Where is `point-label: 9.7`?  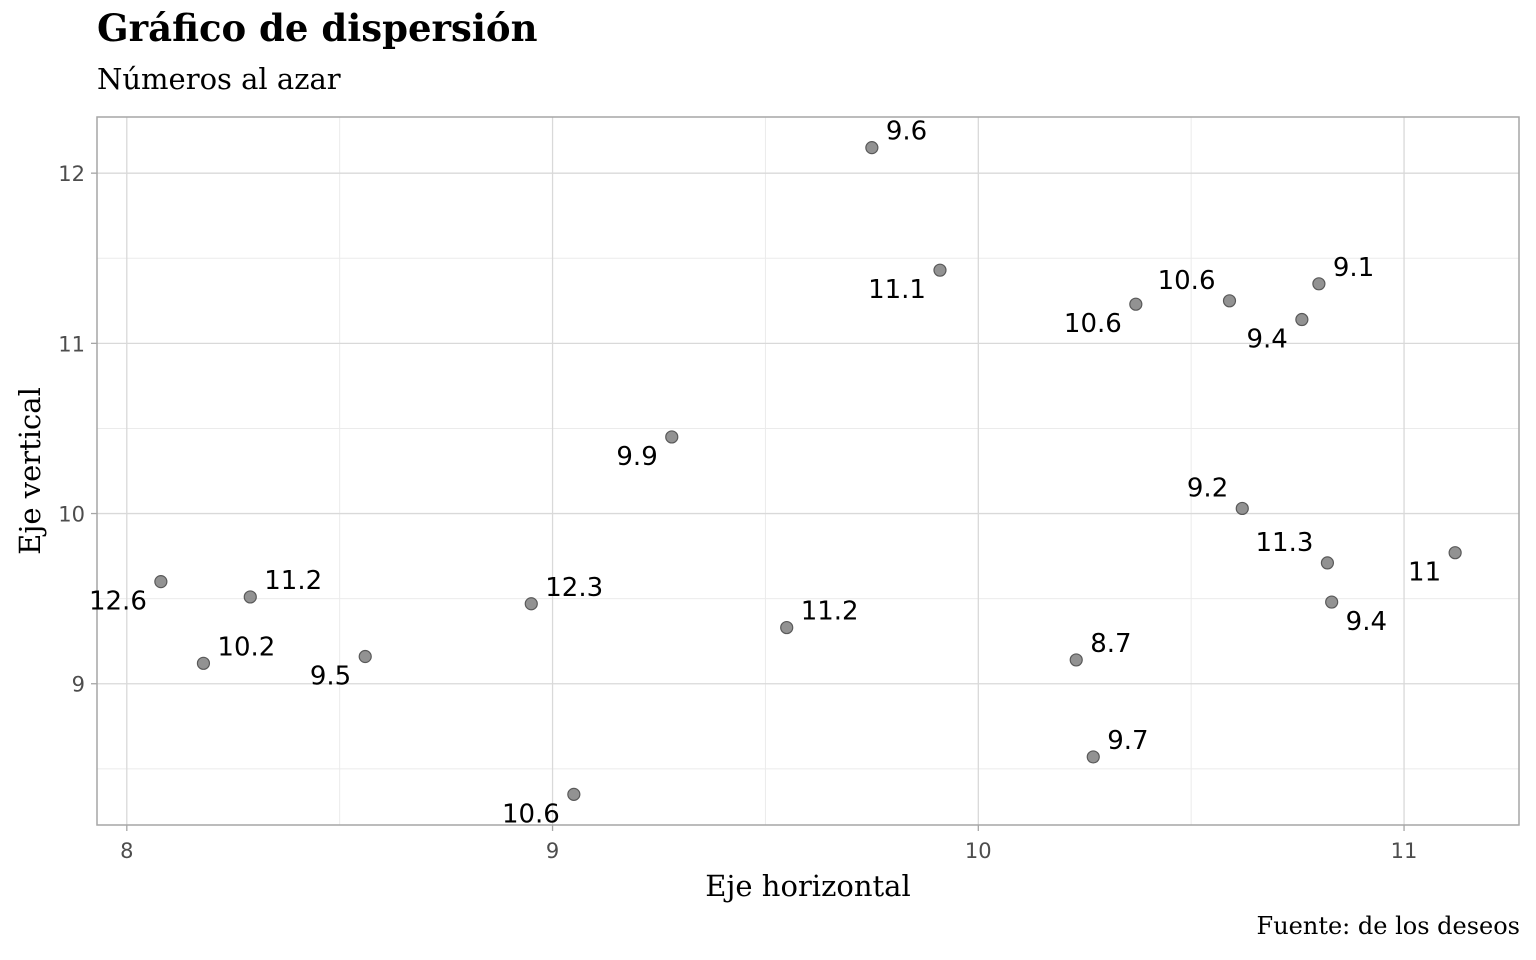 point-label: 9.7 is located at coordinates (1127, 741).